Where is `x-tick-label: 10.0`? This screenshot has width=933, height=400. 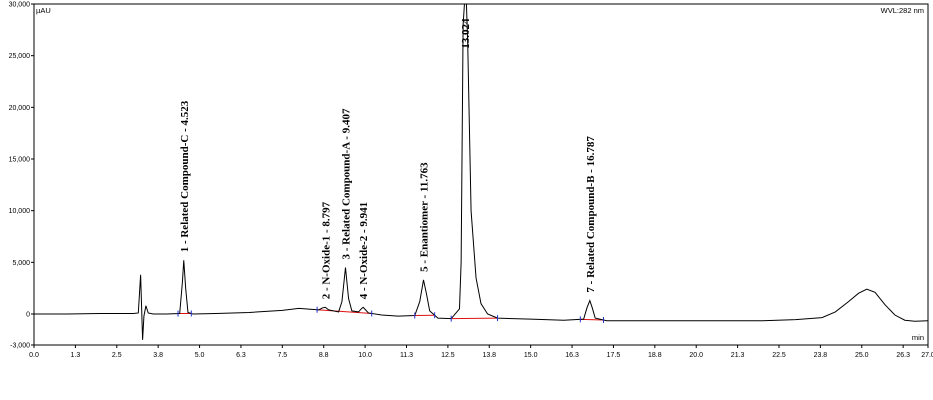
x-tick-label: 10.0 is located at coordinates (365, 355).